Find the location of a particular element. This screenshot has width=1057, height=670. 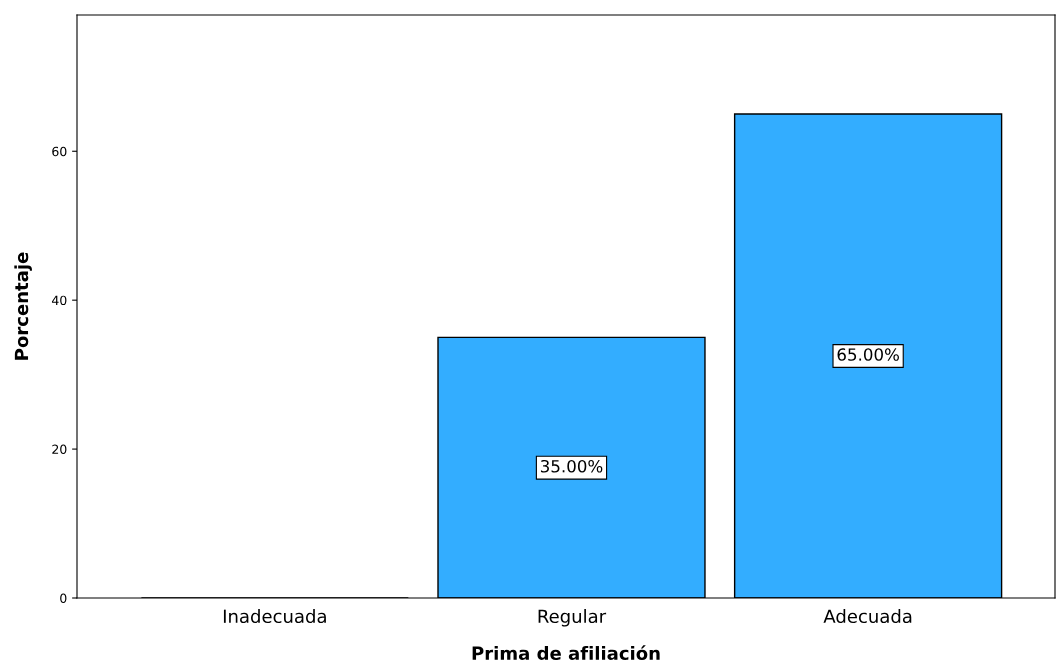

data-label: 65.00% is located at coordinates (868, 354).